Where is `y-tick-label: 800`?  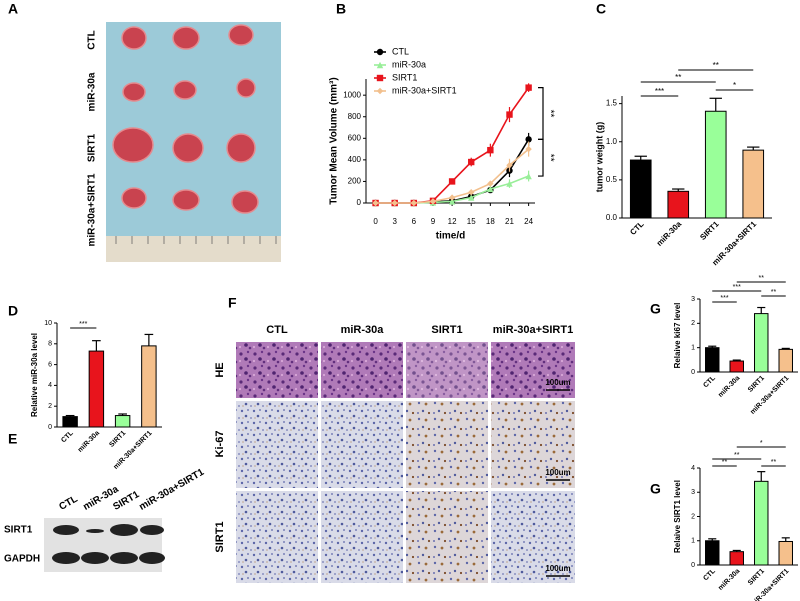
y-tick-label: 800 is located at coordinates (355, 116).